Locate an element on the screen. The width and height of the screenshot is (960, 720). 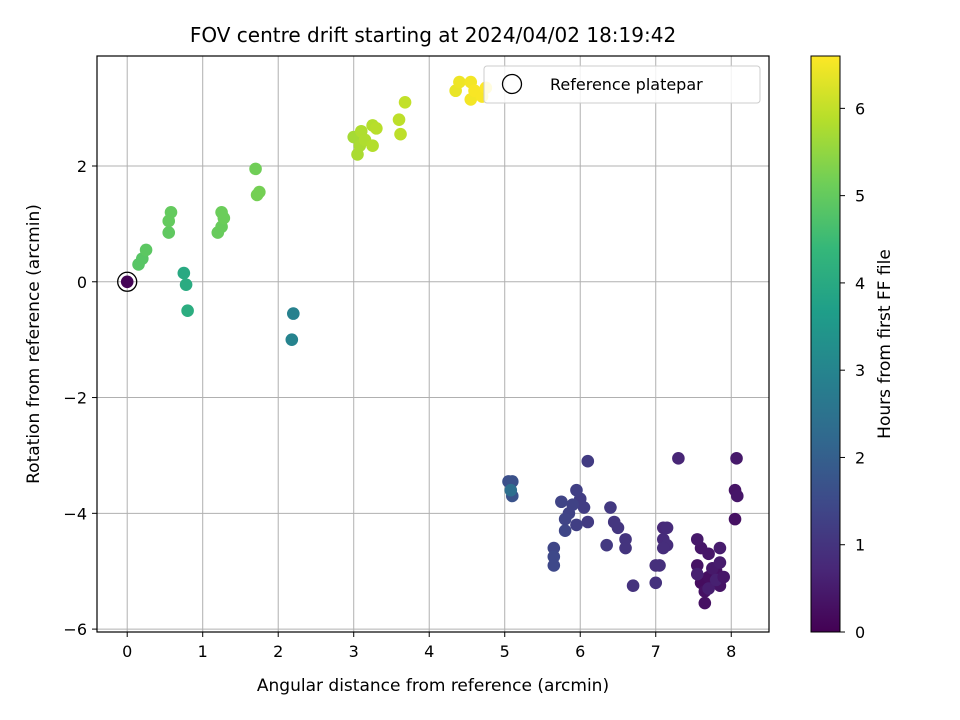
legend-box is located at coordinates (622, 84).